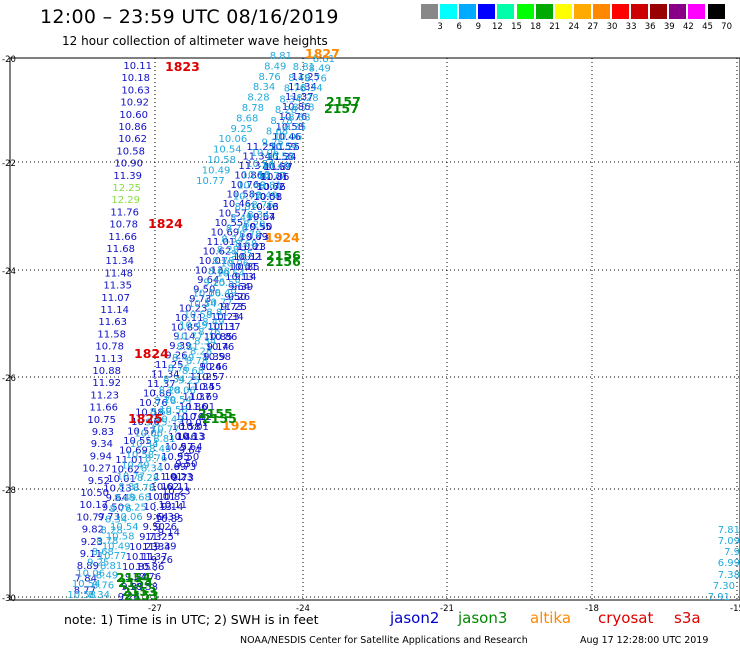 Image resolution: width=740 pixels, height=650 pixels. Describe the element at coordinates (117, 489) in the screenshot. I see `swath-value: 10.13` at that location.